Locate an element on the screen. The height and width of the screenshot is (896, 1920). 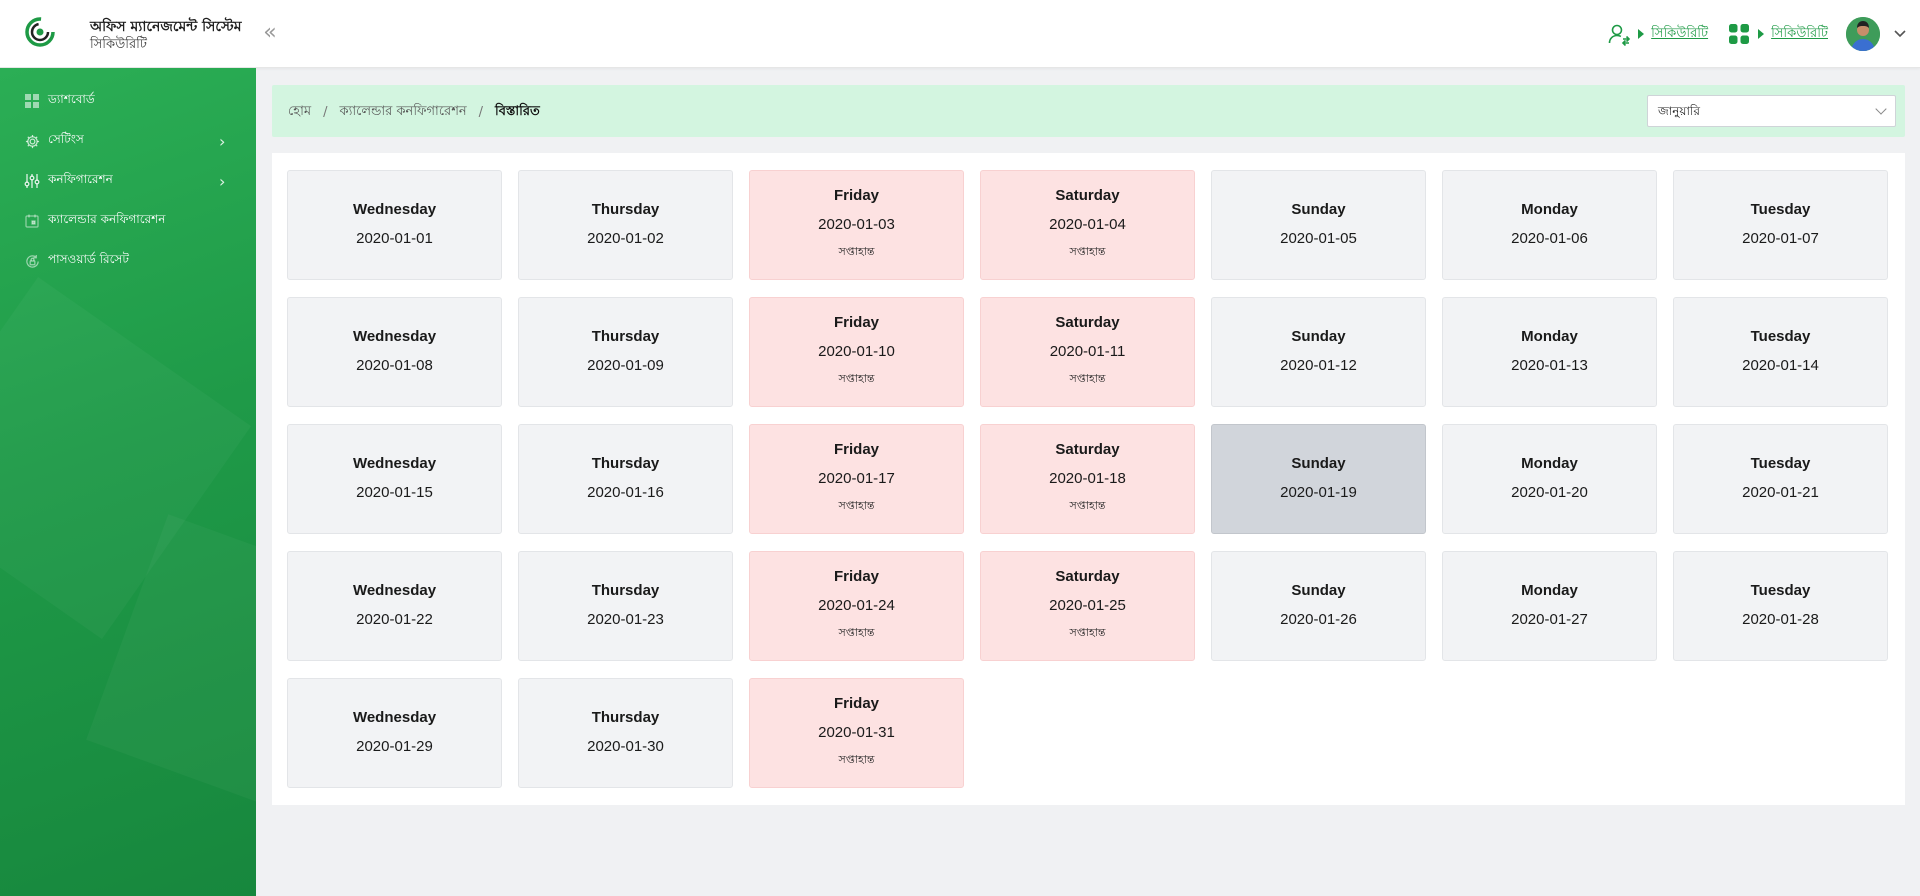
user-avatar is located at coordinates (1863, 34).